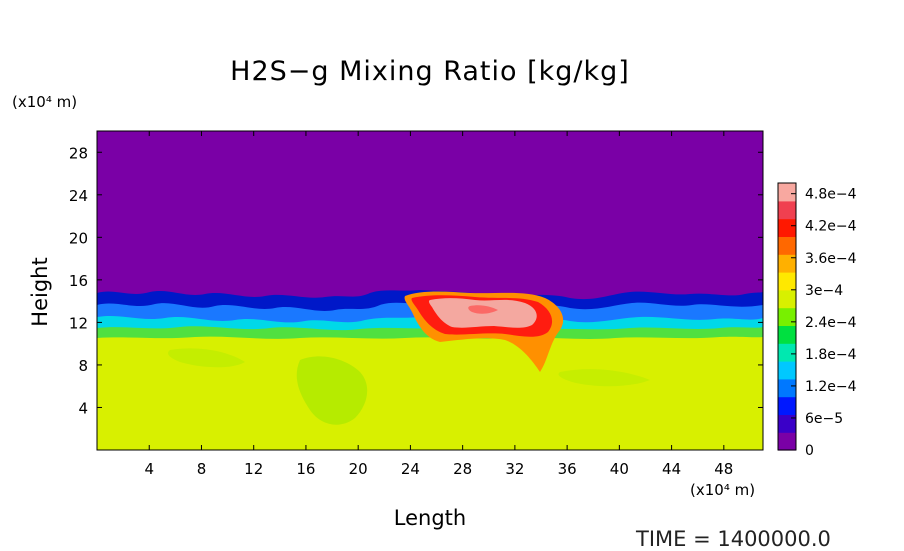 This screenshot has height=551, width=904. Describe the element at coordinates (358, 469) in the screenshot. I see `x-tick-label: 20` at that location.